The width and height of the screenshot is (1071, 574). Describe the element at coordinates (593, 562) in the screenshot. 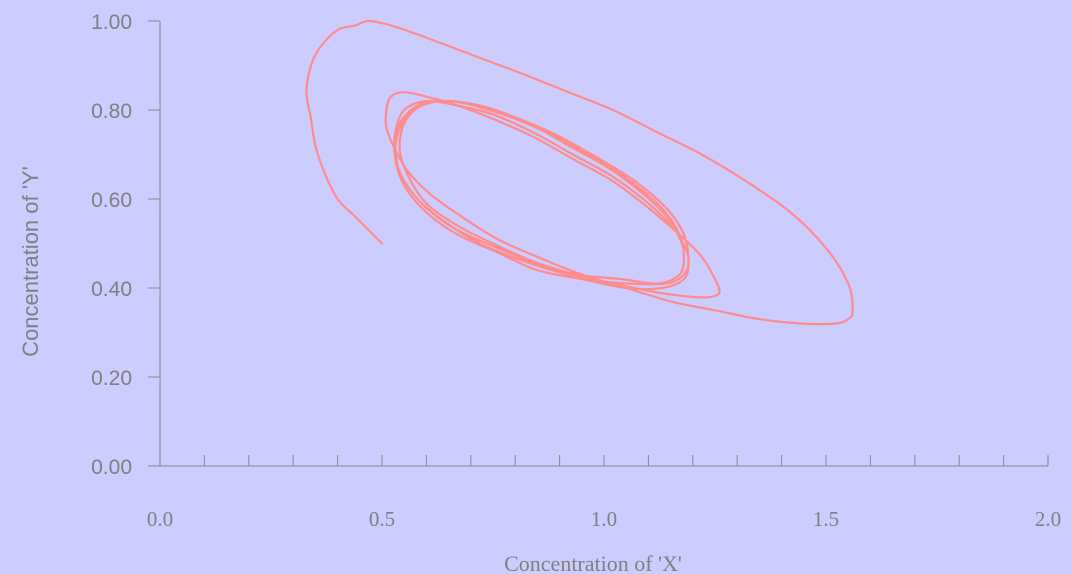

I see `x-axis-title: Concentration of 'X'` at that location.